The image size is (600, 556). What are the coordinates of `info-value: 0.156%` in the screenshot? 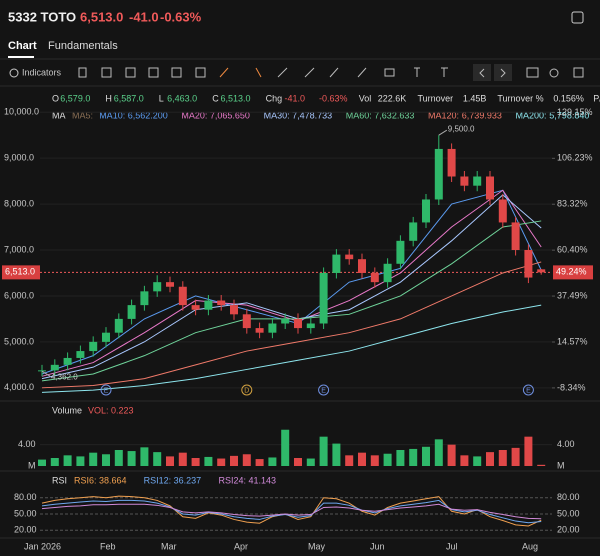 It's located at (568, 98).